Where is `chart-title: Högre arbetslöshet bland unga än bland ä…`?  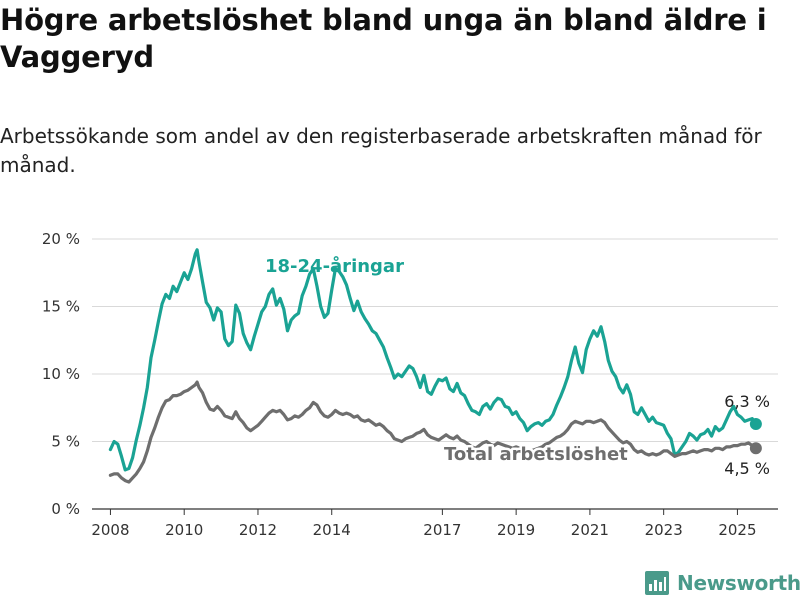 chart-title: Högre arbetslöshet bland unga än bland ä… is located at coordinates (383, 38).